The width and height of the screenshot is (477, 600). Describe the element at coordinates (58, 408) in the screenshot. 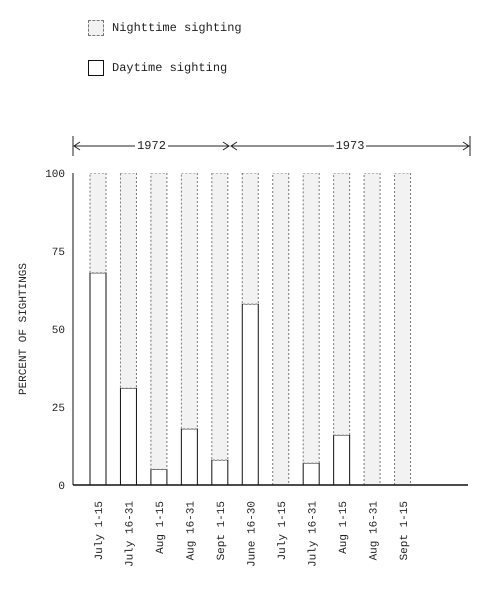

I see `y-tick-label: 25` at that location.